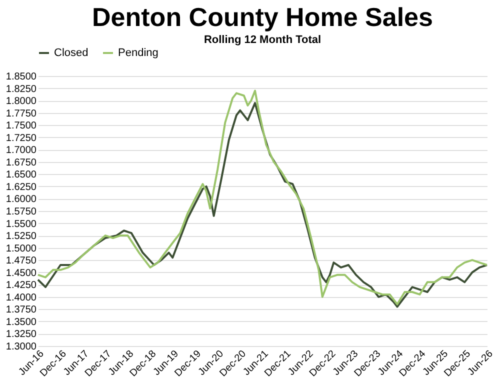  Describe the element at coordinates (21, 347) in the screenshot. I see `y-tick-label: 1.3000` at that location.